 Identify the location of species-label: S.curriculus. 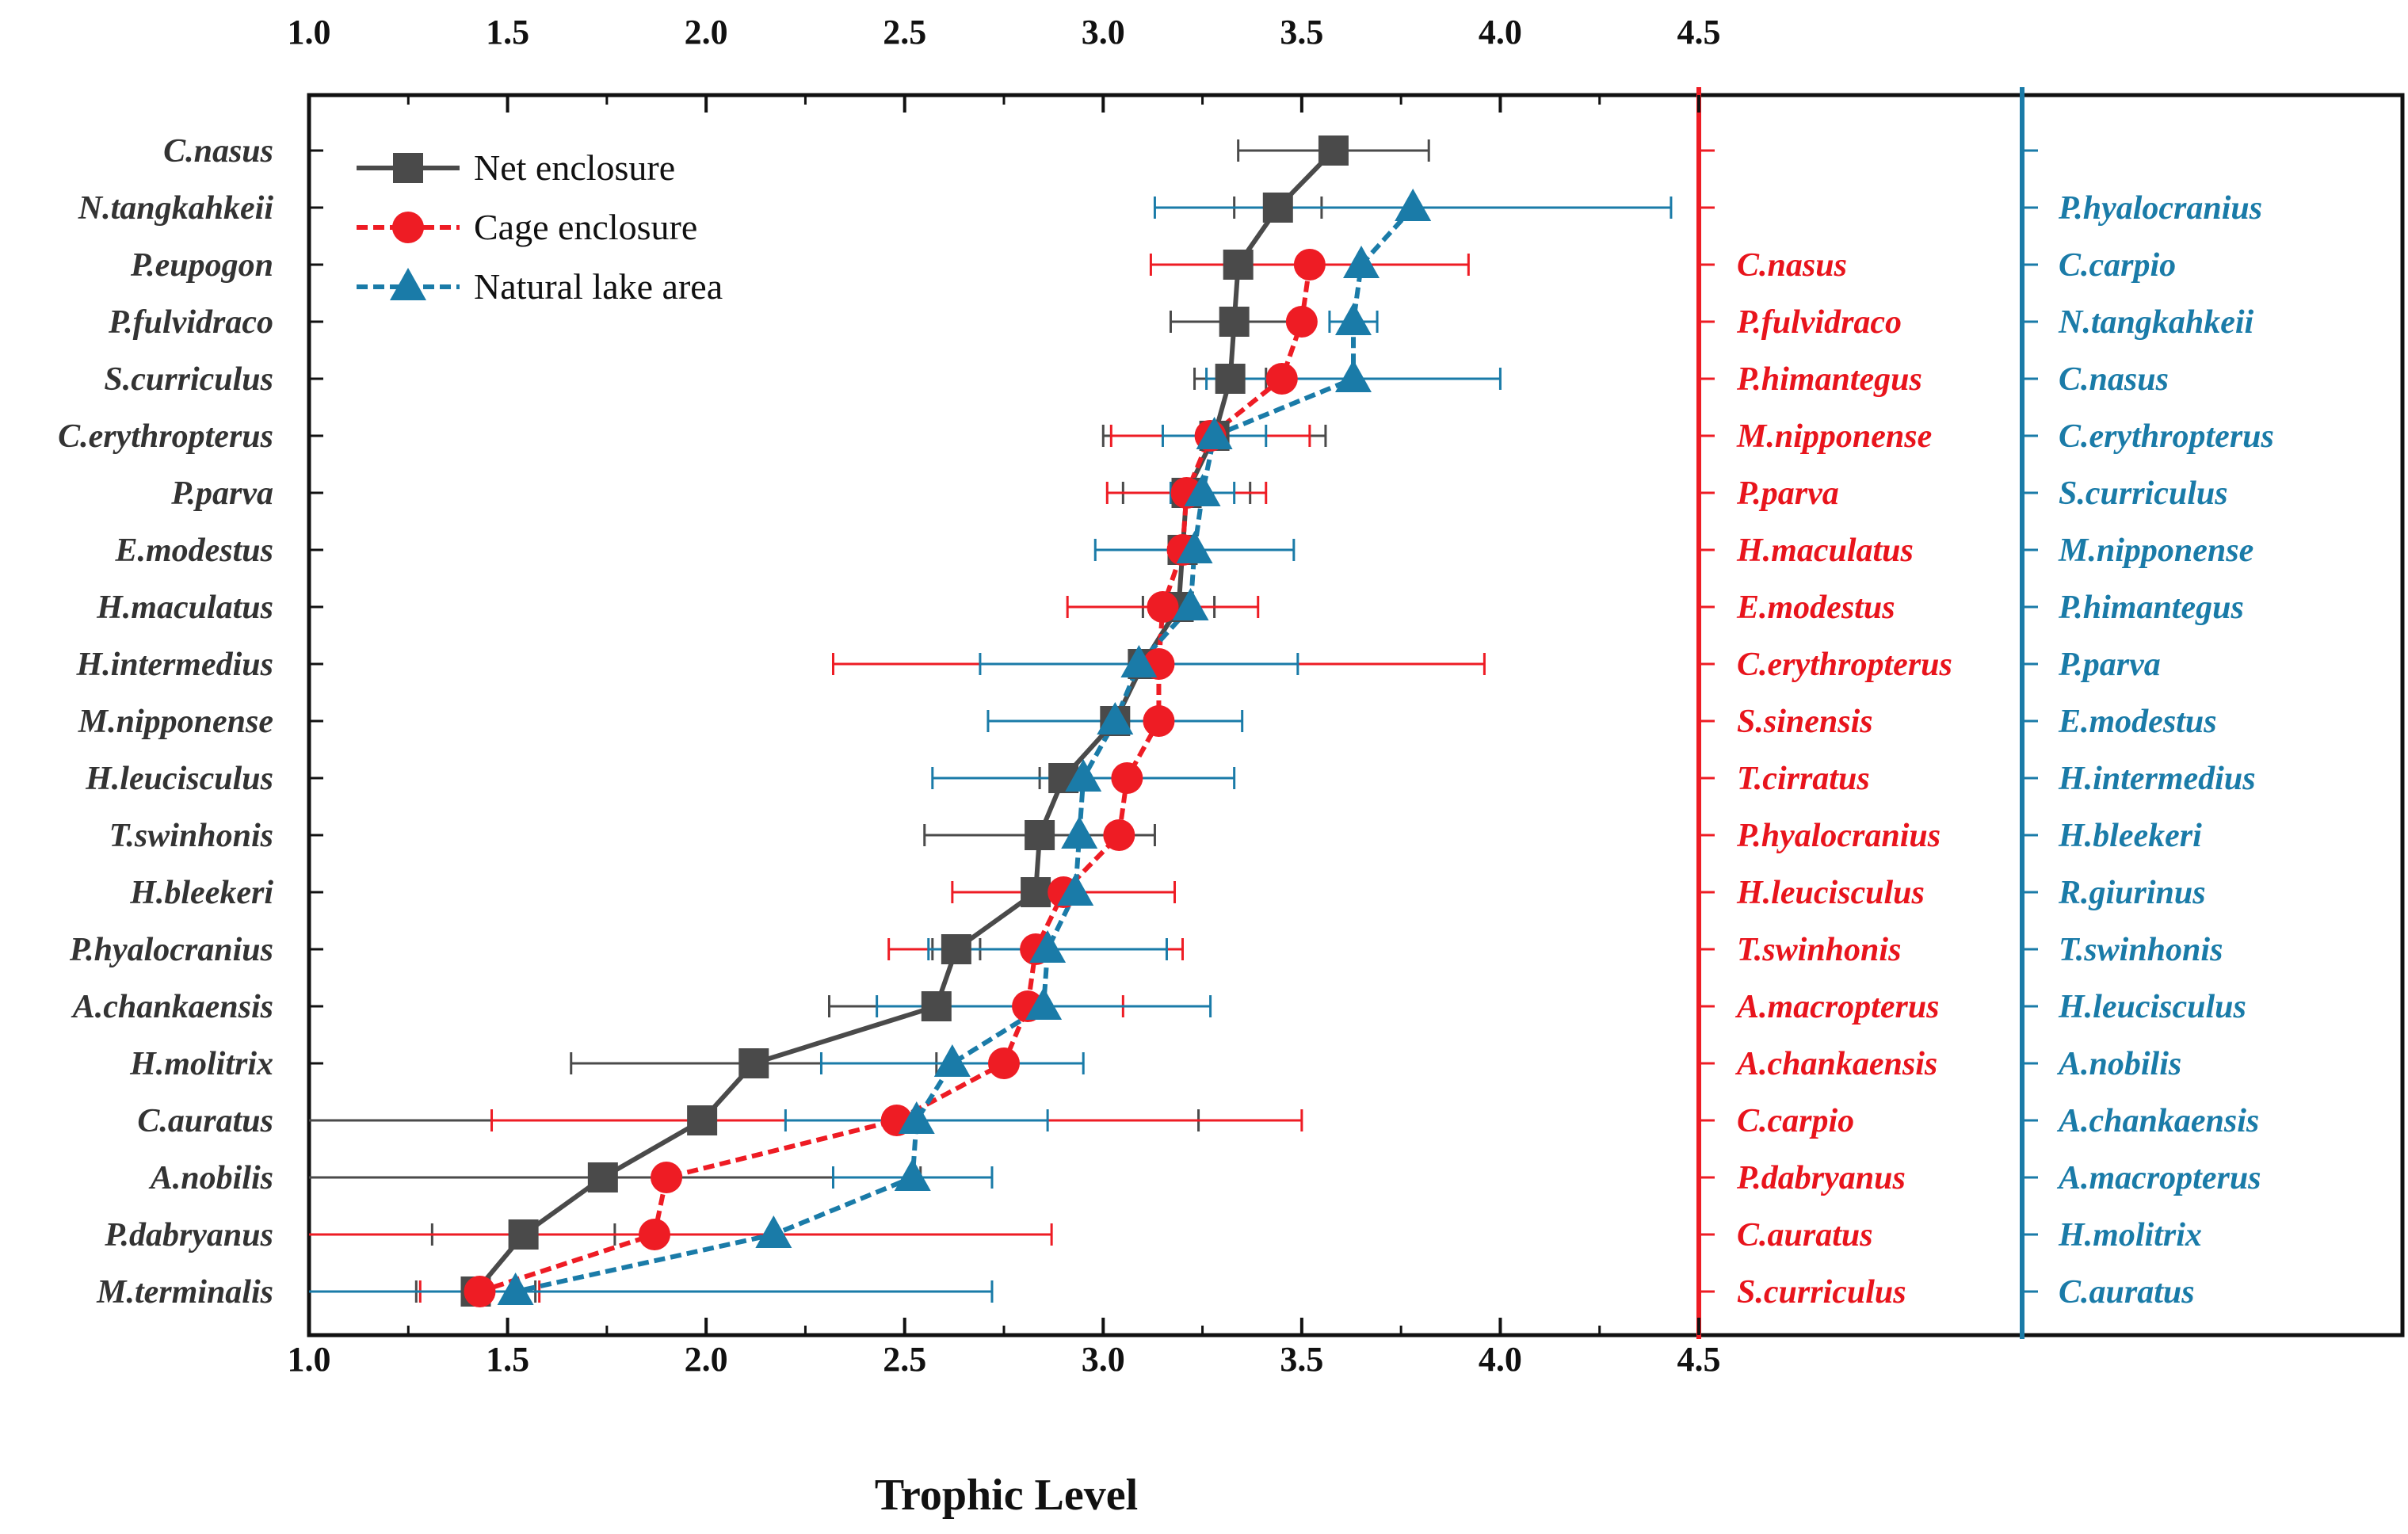
(188, 379).